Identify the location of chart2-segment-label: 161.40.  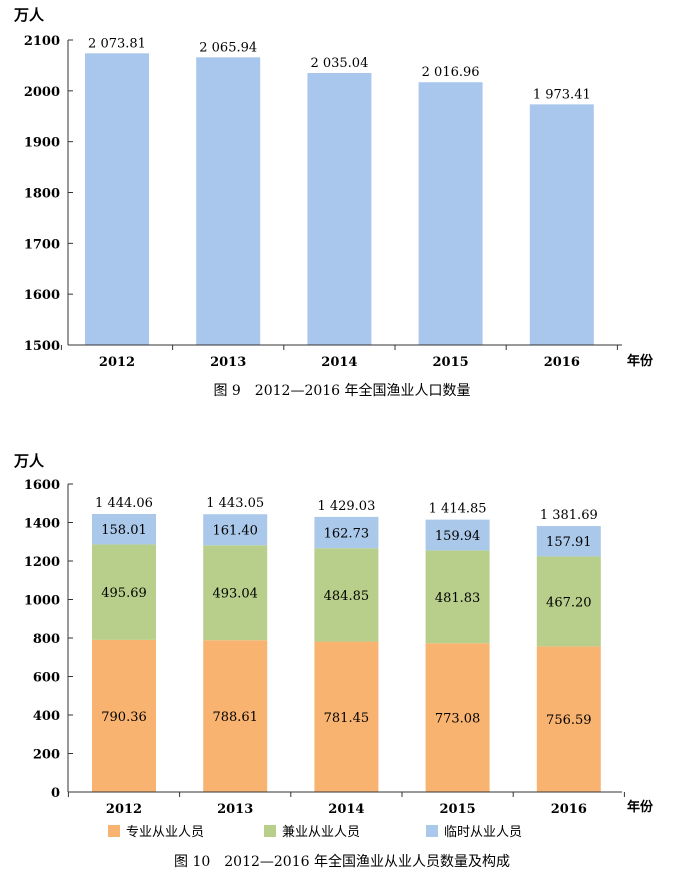
(235, 531).